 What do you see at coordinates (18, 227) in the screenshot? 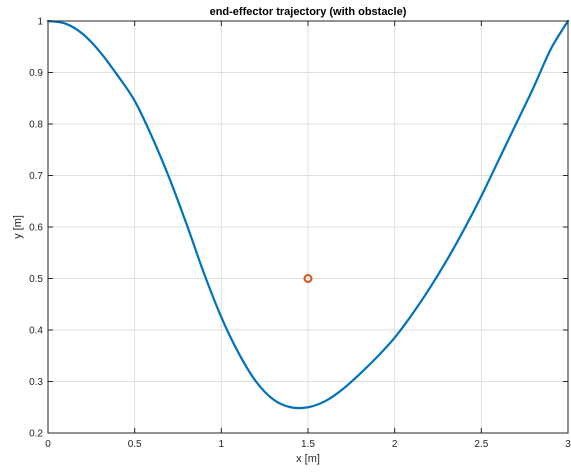
I see `y-axis-label: y [m]` at bounding box center [18, 227].